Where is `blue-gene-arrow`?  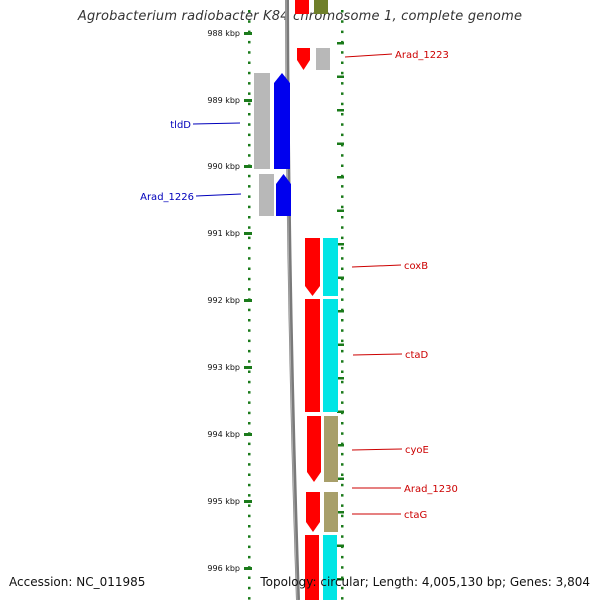 blue-gene-arrow is located at coordinates (283, 195).